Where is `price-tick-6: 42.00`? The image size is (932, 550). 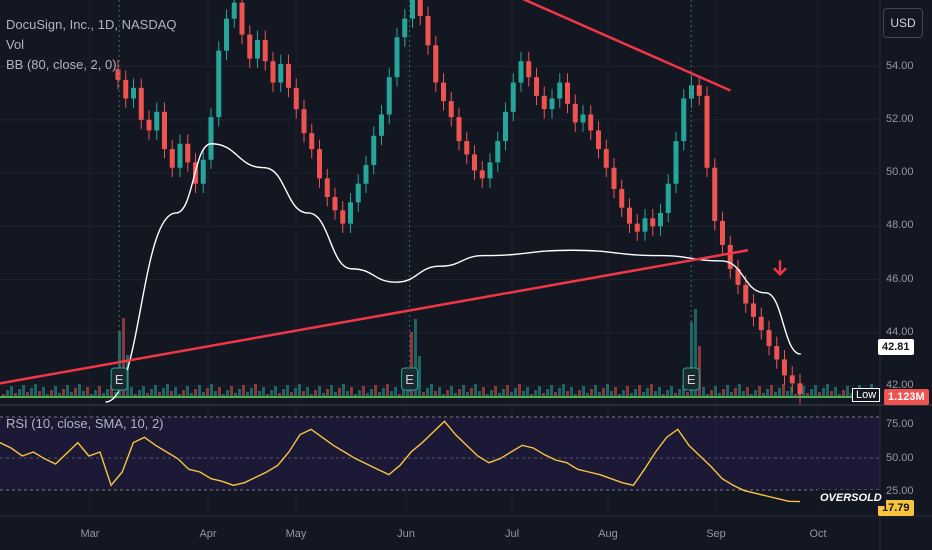 price-tick-6: 42.00 is located at coordinates (900, 385).